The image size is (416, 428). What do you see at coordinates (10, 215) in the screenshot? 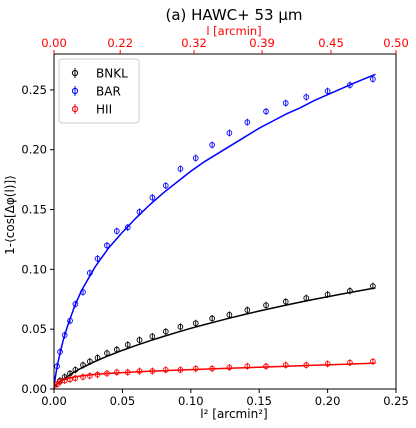
I see `y-axis-label: 1-⟨cos[Δφ(l)]⟩` at bounding box center [10, 215].